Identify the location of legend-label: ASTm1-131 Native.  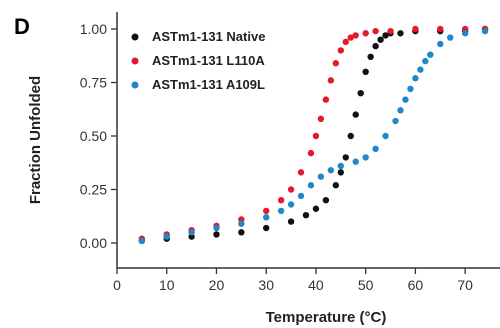
(208, 36).